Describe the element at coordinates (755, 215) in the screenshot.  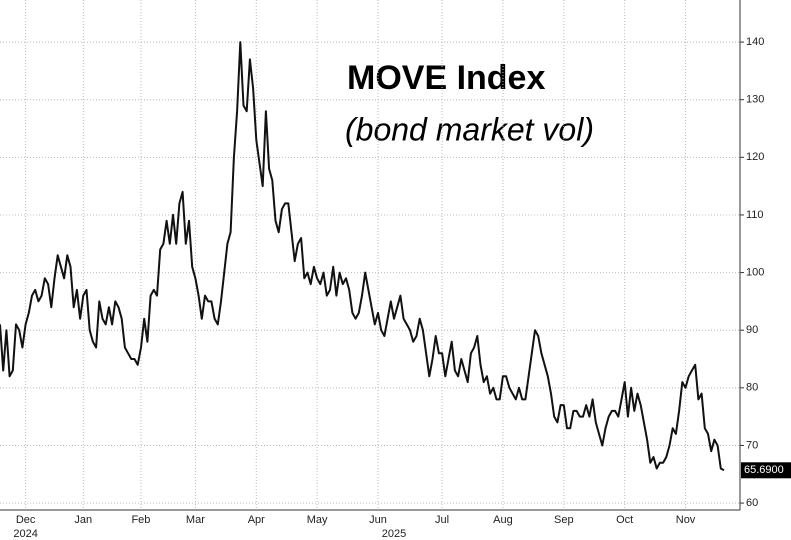
I see `y-tick-label: 110` at that location.